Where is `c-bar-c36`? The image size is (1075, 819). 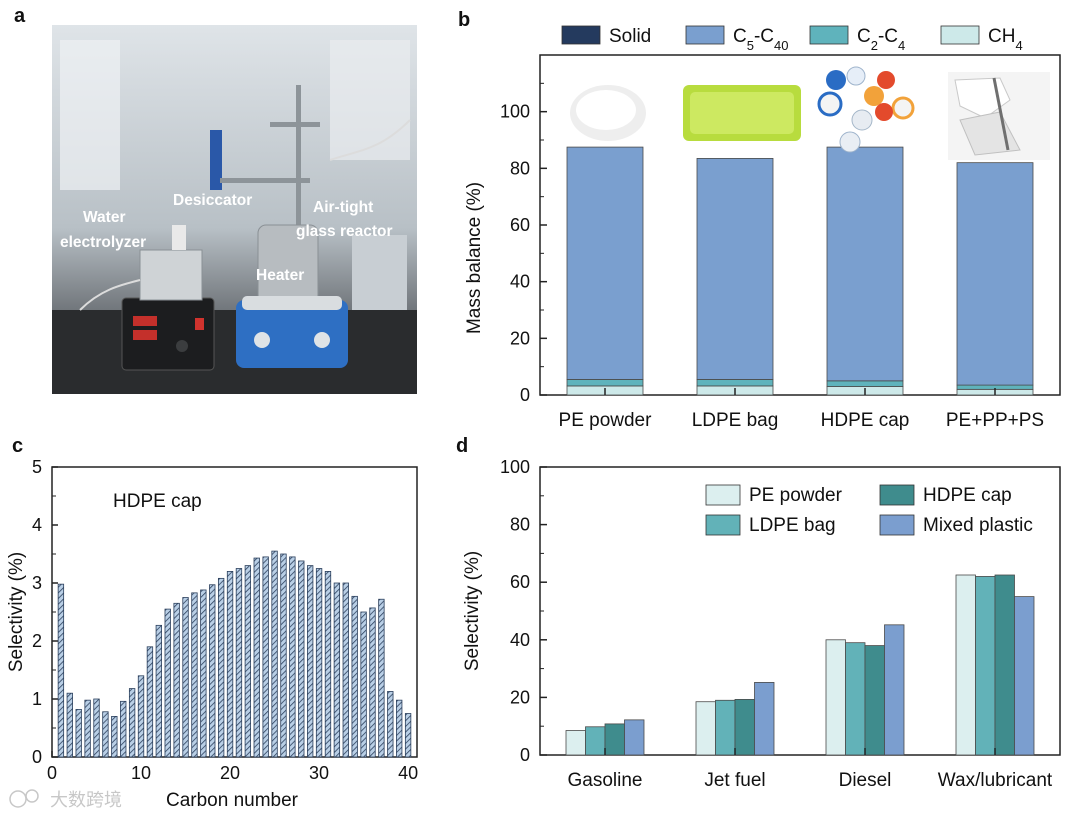 c-bar-c36 is located at coordinates (372, 682).